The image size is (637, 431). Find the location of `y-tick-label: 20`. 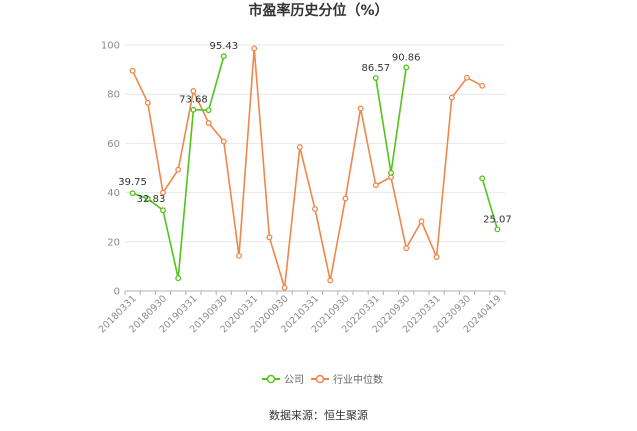

y-tick-label: 20 is located at coordinates (113, 242).